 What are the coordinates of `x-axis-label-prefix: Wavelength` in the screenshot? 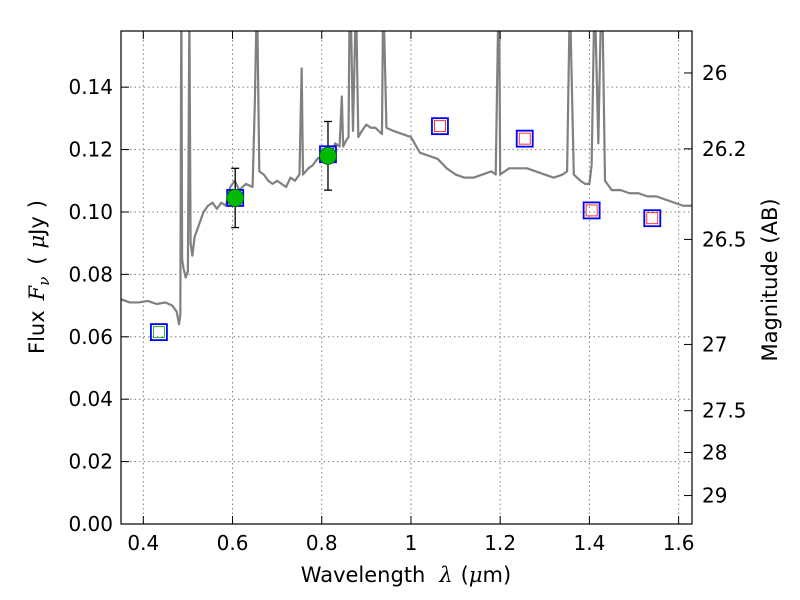 It's located at (363, 575).